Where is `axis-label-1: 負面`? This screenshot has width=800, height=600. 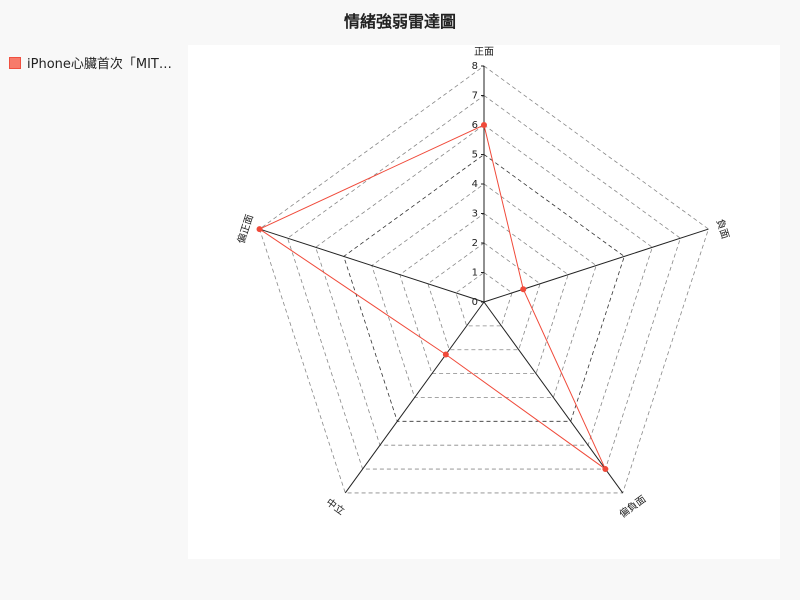
axis-label-1: 負面 is located at coordinates (723, 229).